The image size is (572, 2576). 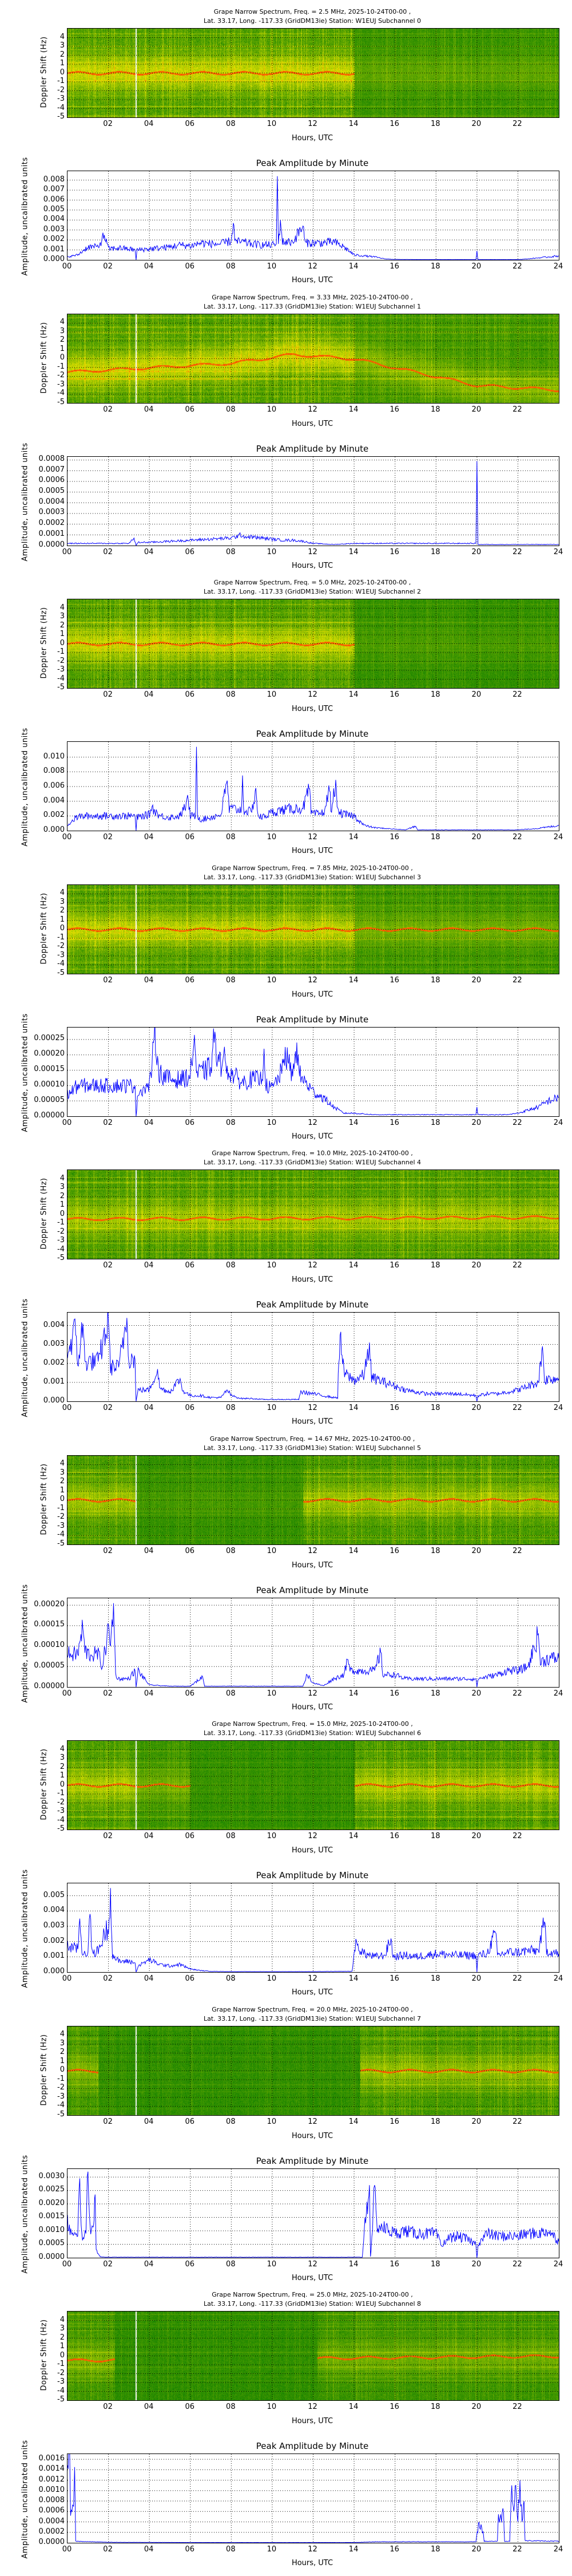 I want to click on amplitude-ytick-label: 0.0030, so click(x=51, y=2175).